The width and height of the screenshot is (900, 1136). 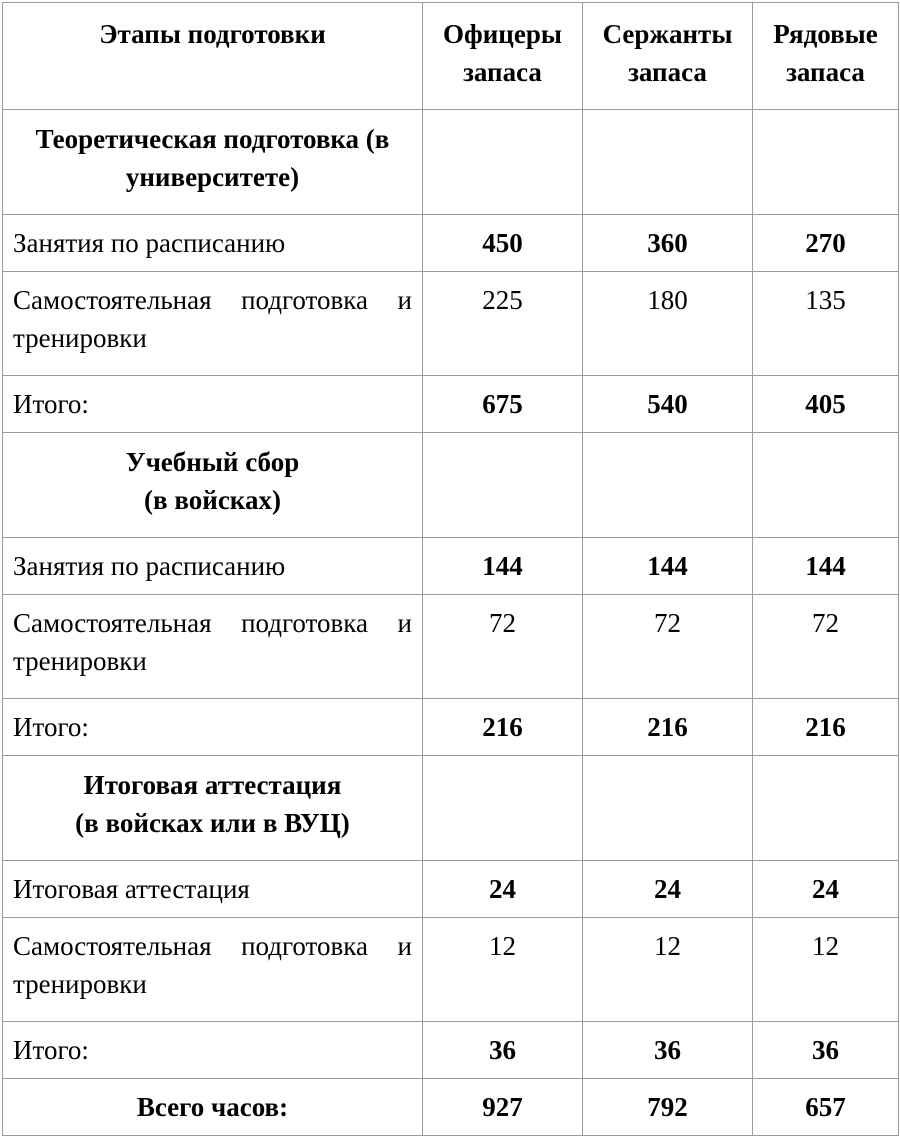 I want to click on section-title: Учебный сбор (в войсках), so click(x=212, y=485).